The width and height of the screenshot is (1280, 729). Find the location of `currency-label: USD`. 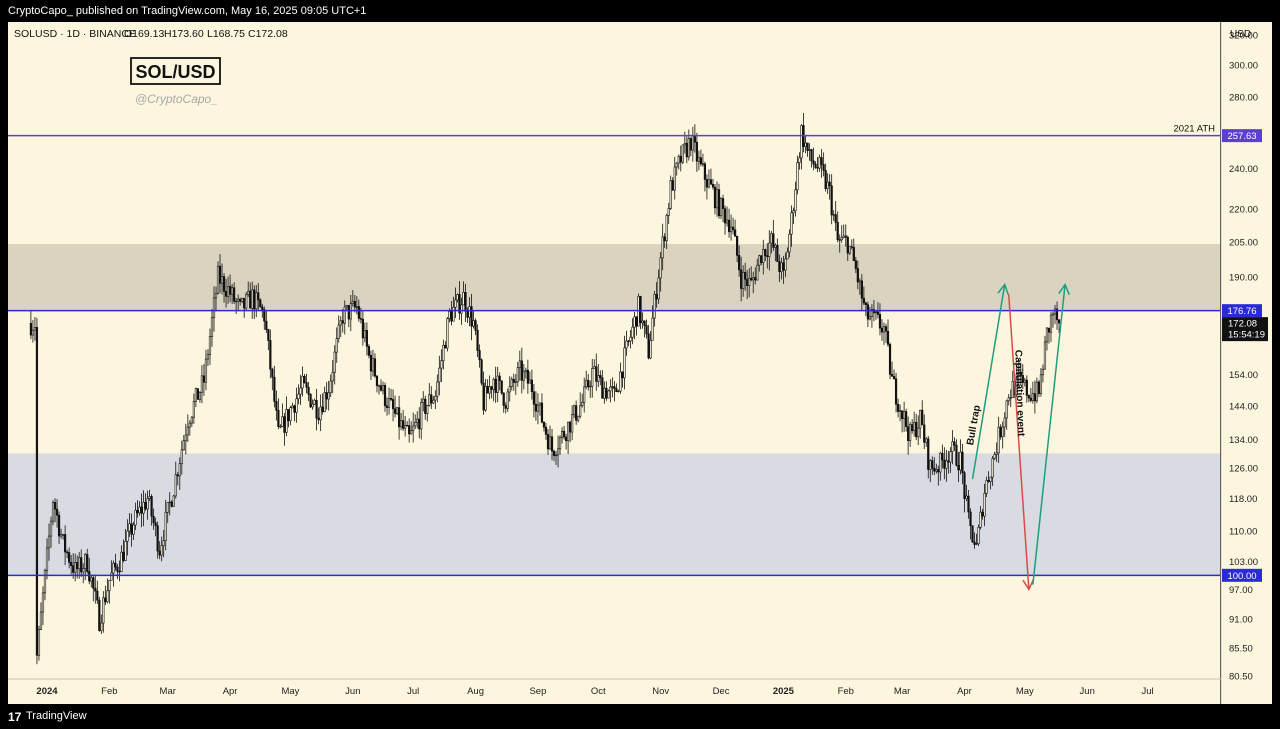

currency-label: USD is located at coordinates (1240, 34).